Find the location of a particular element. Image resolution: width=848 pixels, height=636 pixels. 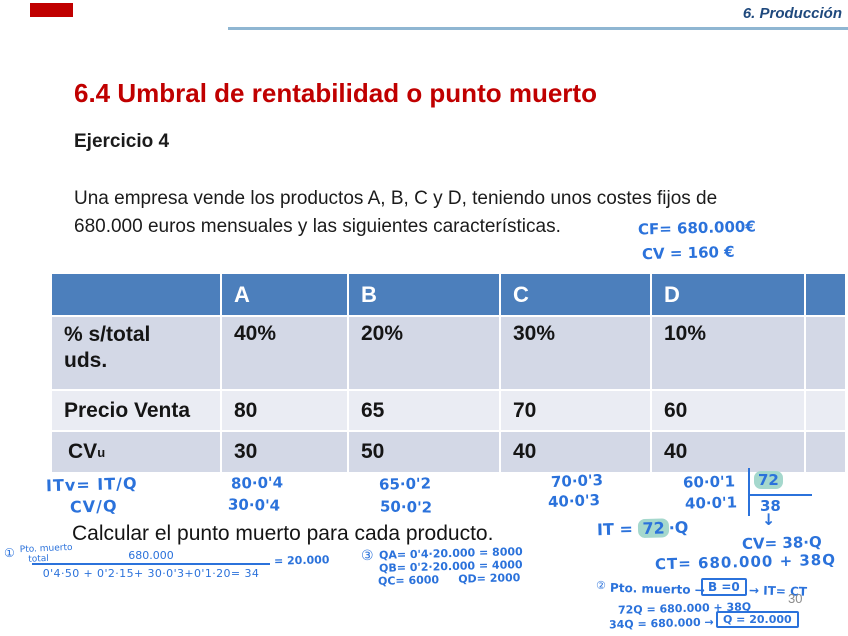

table-cell: 50 is located at coordinates (424, 452).